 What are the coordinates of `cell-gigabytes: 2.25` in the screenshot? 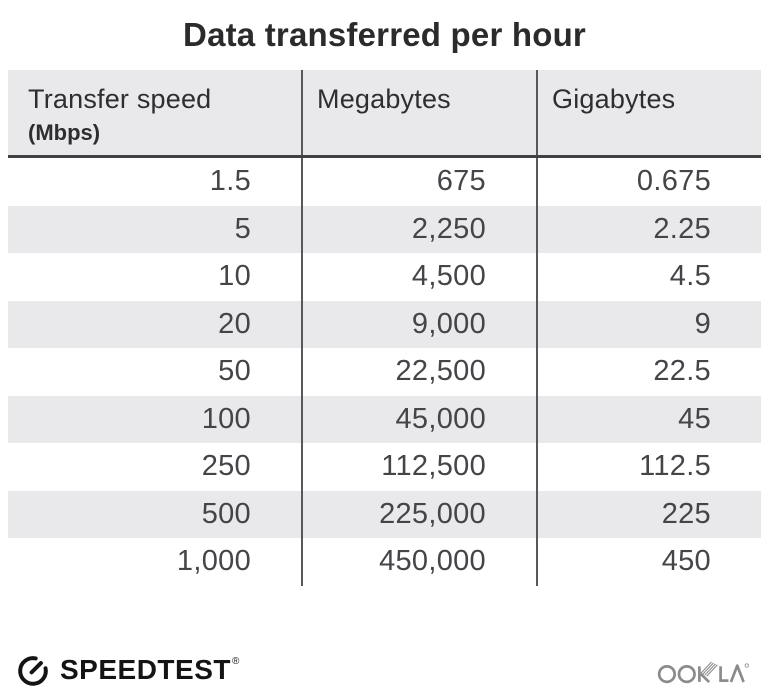 It's located at (682, 228).